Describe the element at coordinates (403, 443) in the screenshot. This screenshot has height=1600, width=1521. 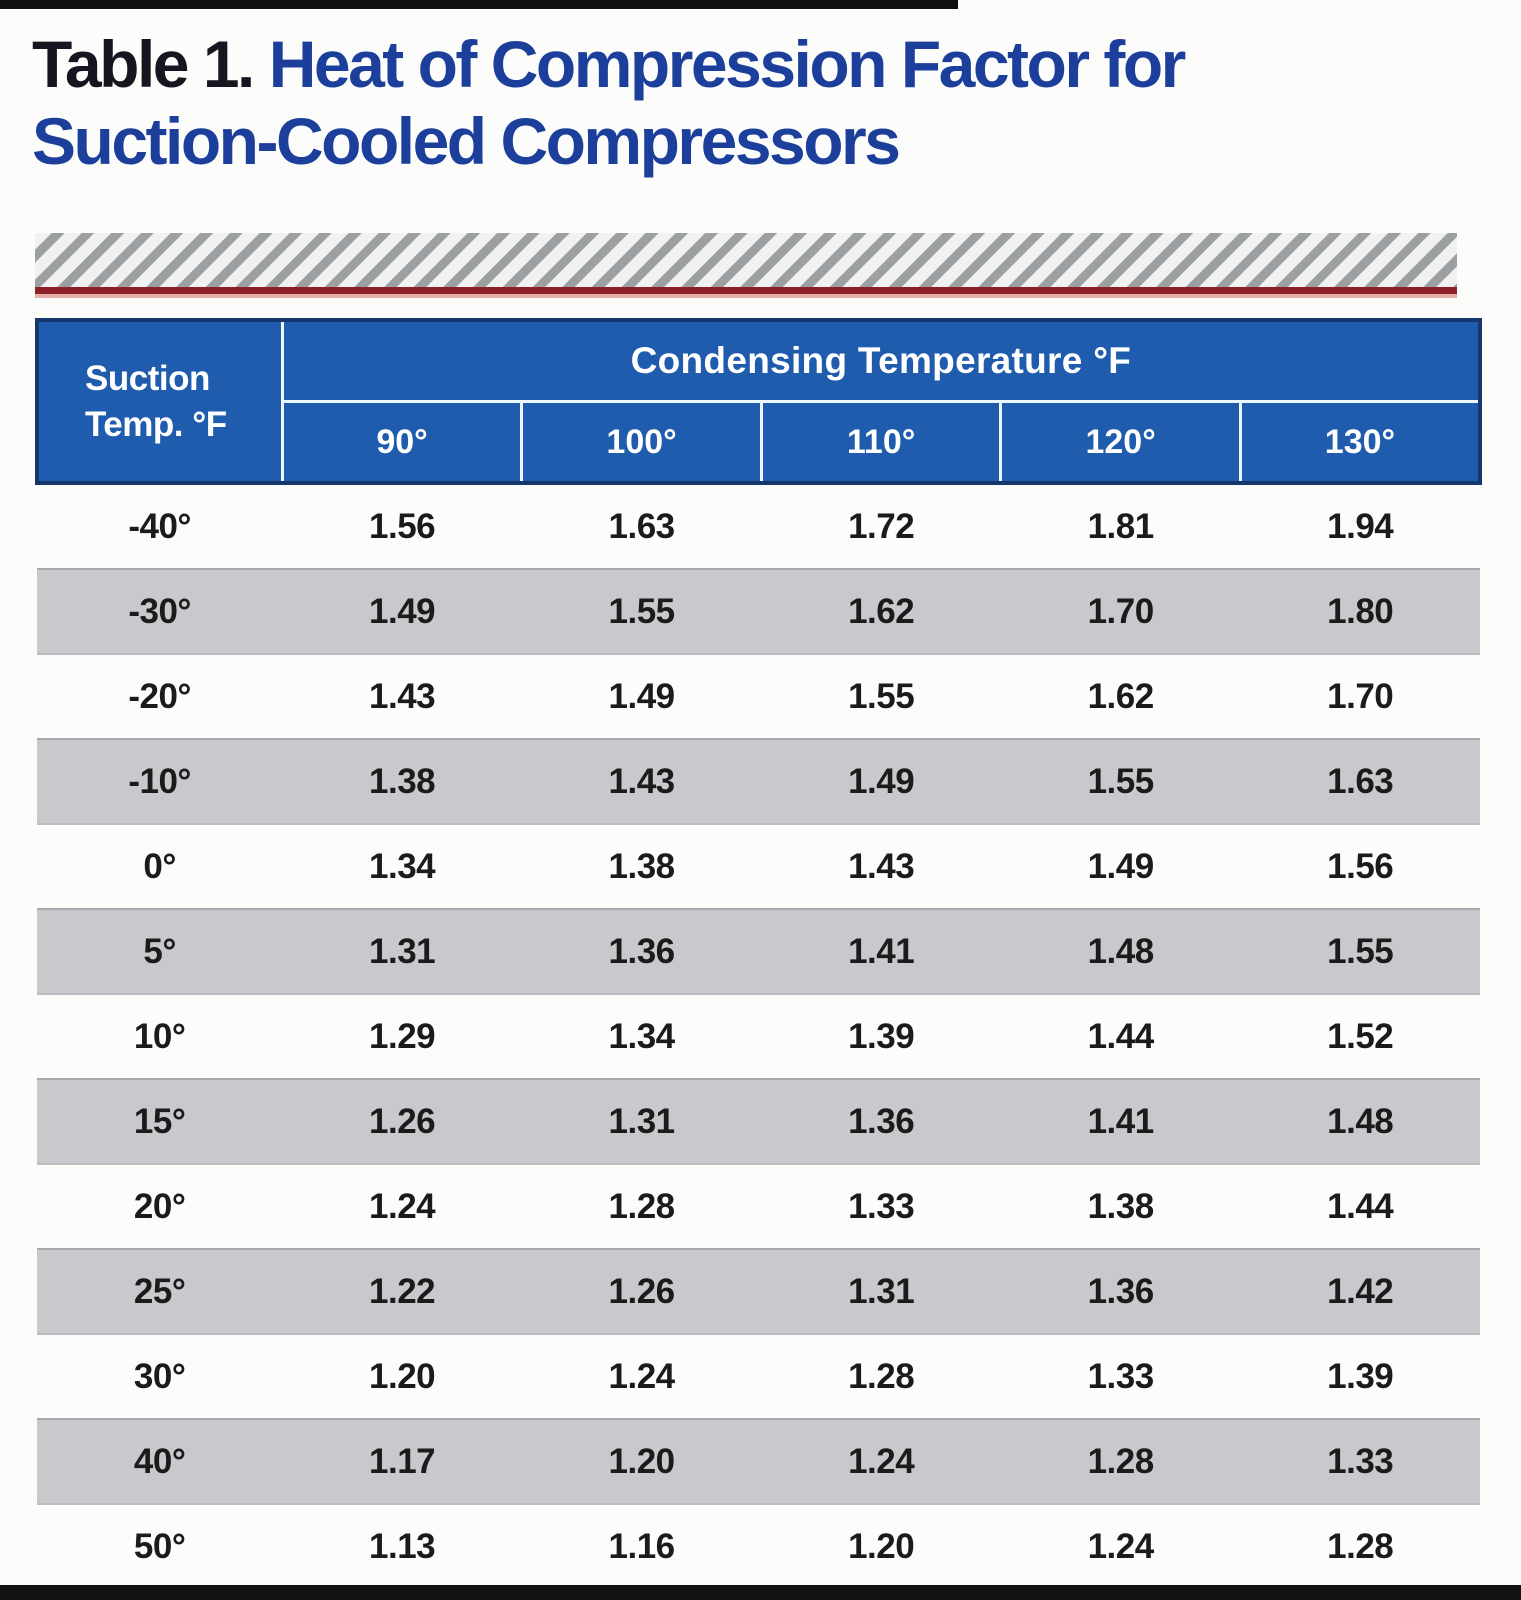
I see `column-header-90: 90°` at that location.